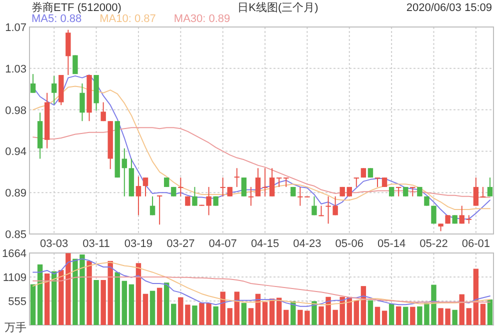 This screenshot has height=333, width=500. I want to click on y-tick-label: 0.89, so click(15, 194).